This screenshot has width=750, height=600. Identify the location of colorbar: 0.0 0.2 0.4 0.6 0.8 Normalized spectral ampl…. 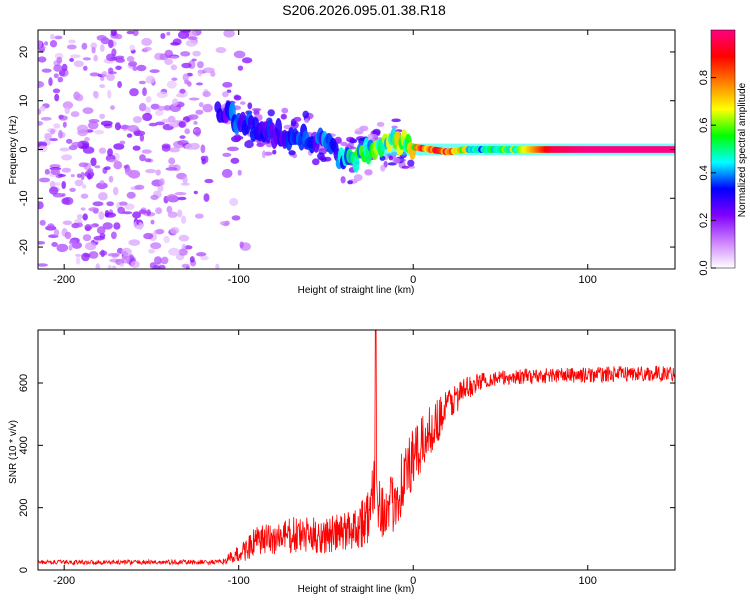
(723, 152).